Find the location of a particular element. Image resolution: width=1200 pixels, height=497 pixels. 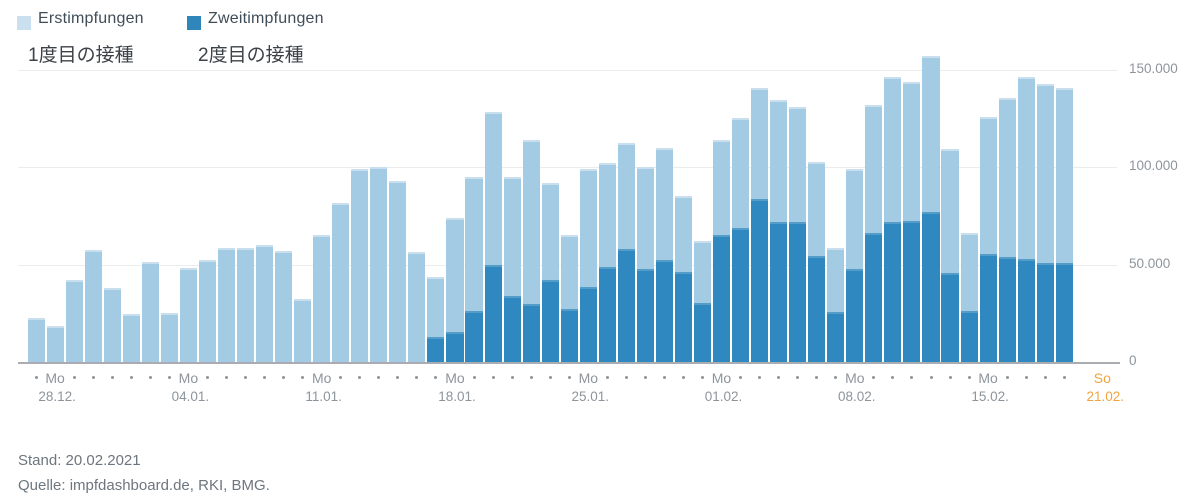

bar-29.12. is located at coordinates (74, 320).